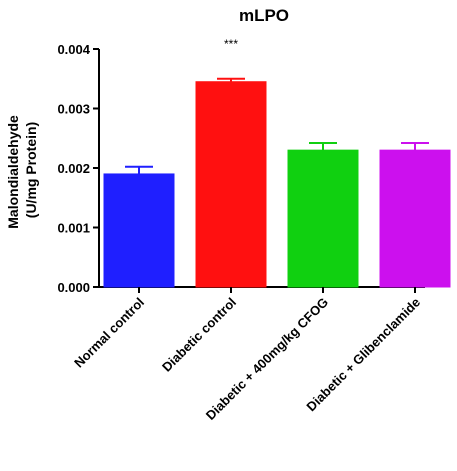 The image size is (457, 471). Describe the element at coordinates (73, 287) in the screenshot. I see `y-tick-label: 0.000` at that location.